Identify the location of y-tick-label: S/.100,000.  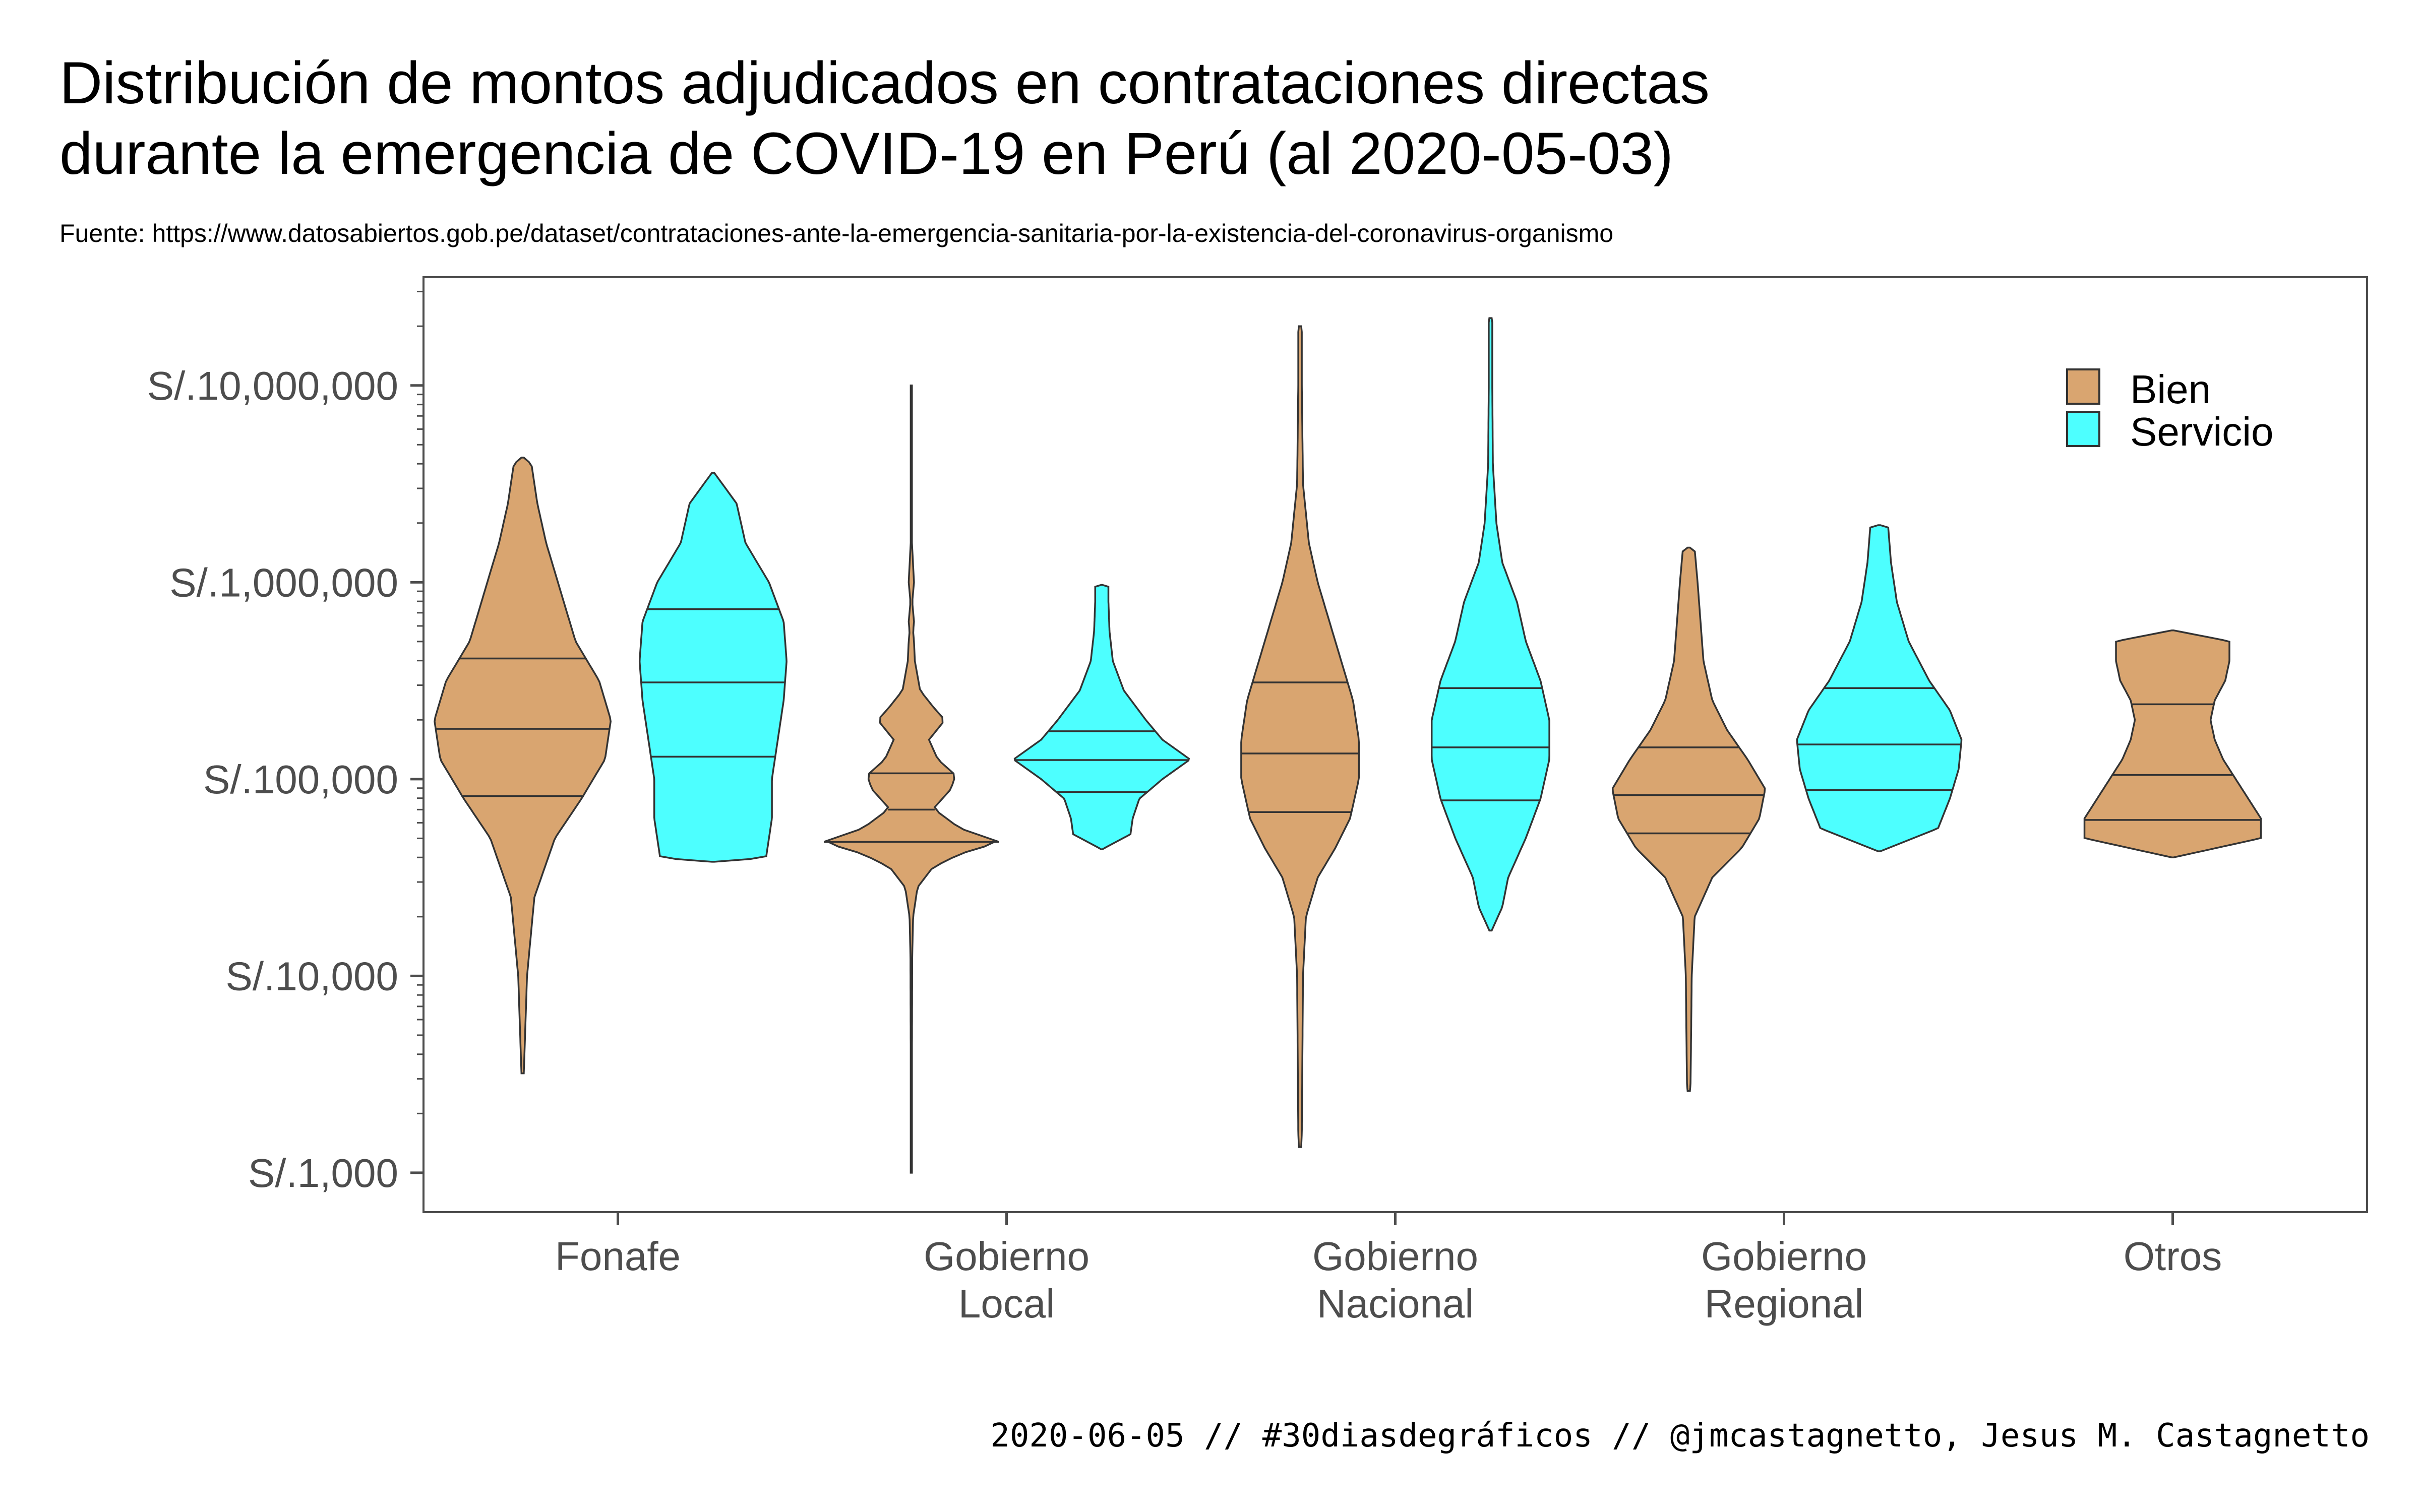
(300, 779).